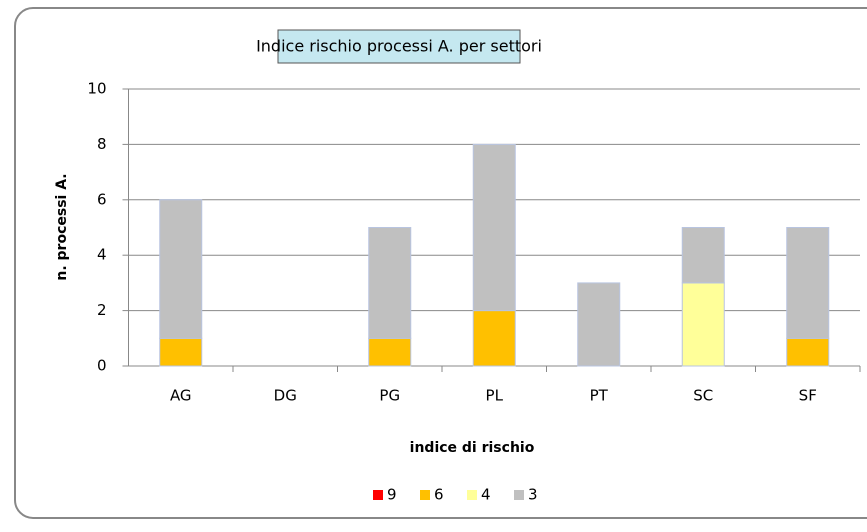  I want to click on legend-label: 6, so click(439, 495).